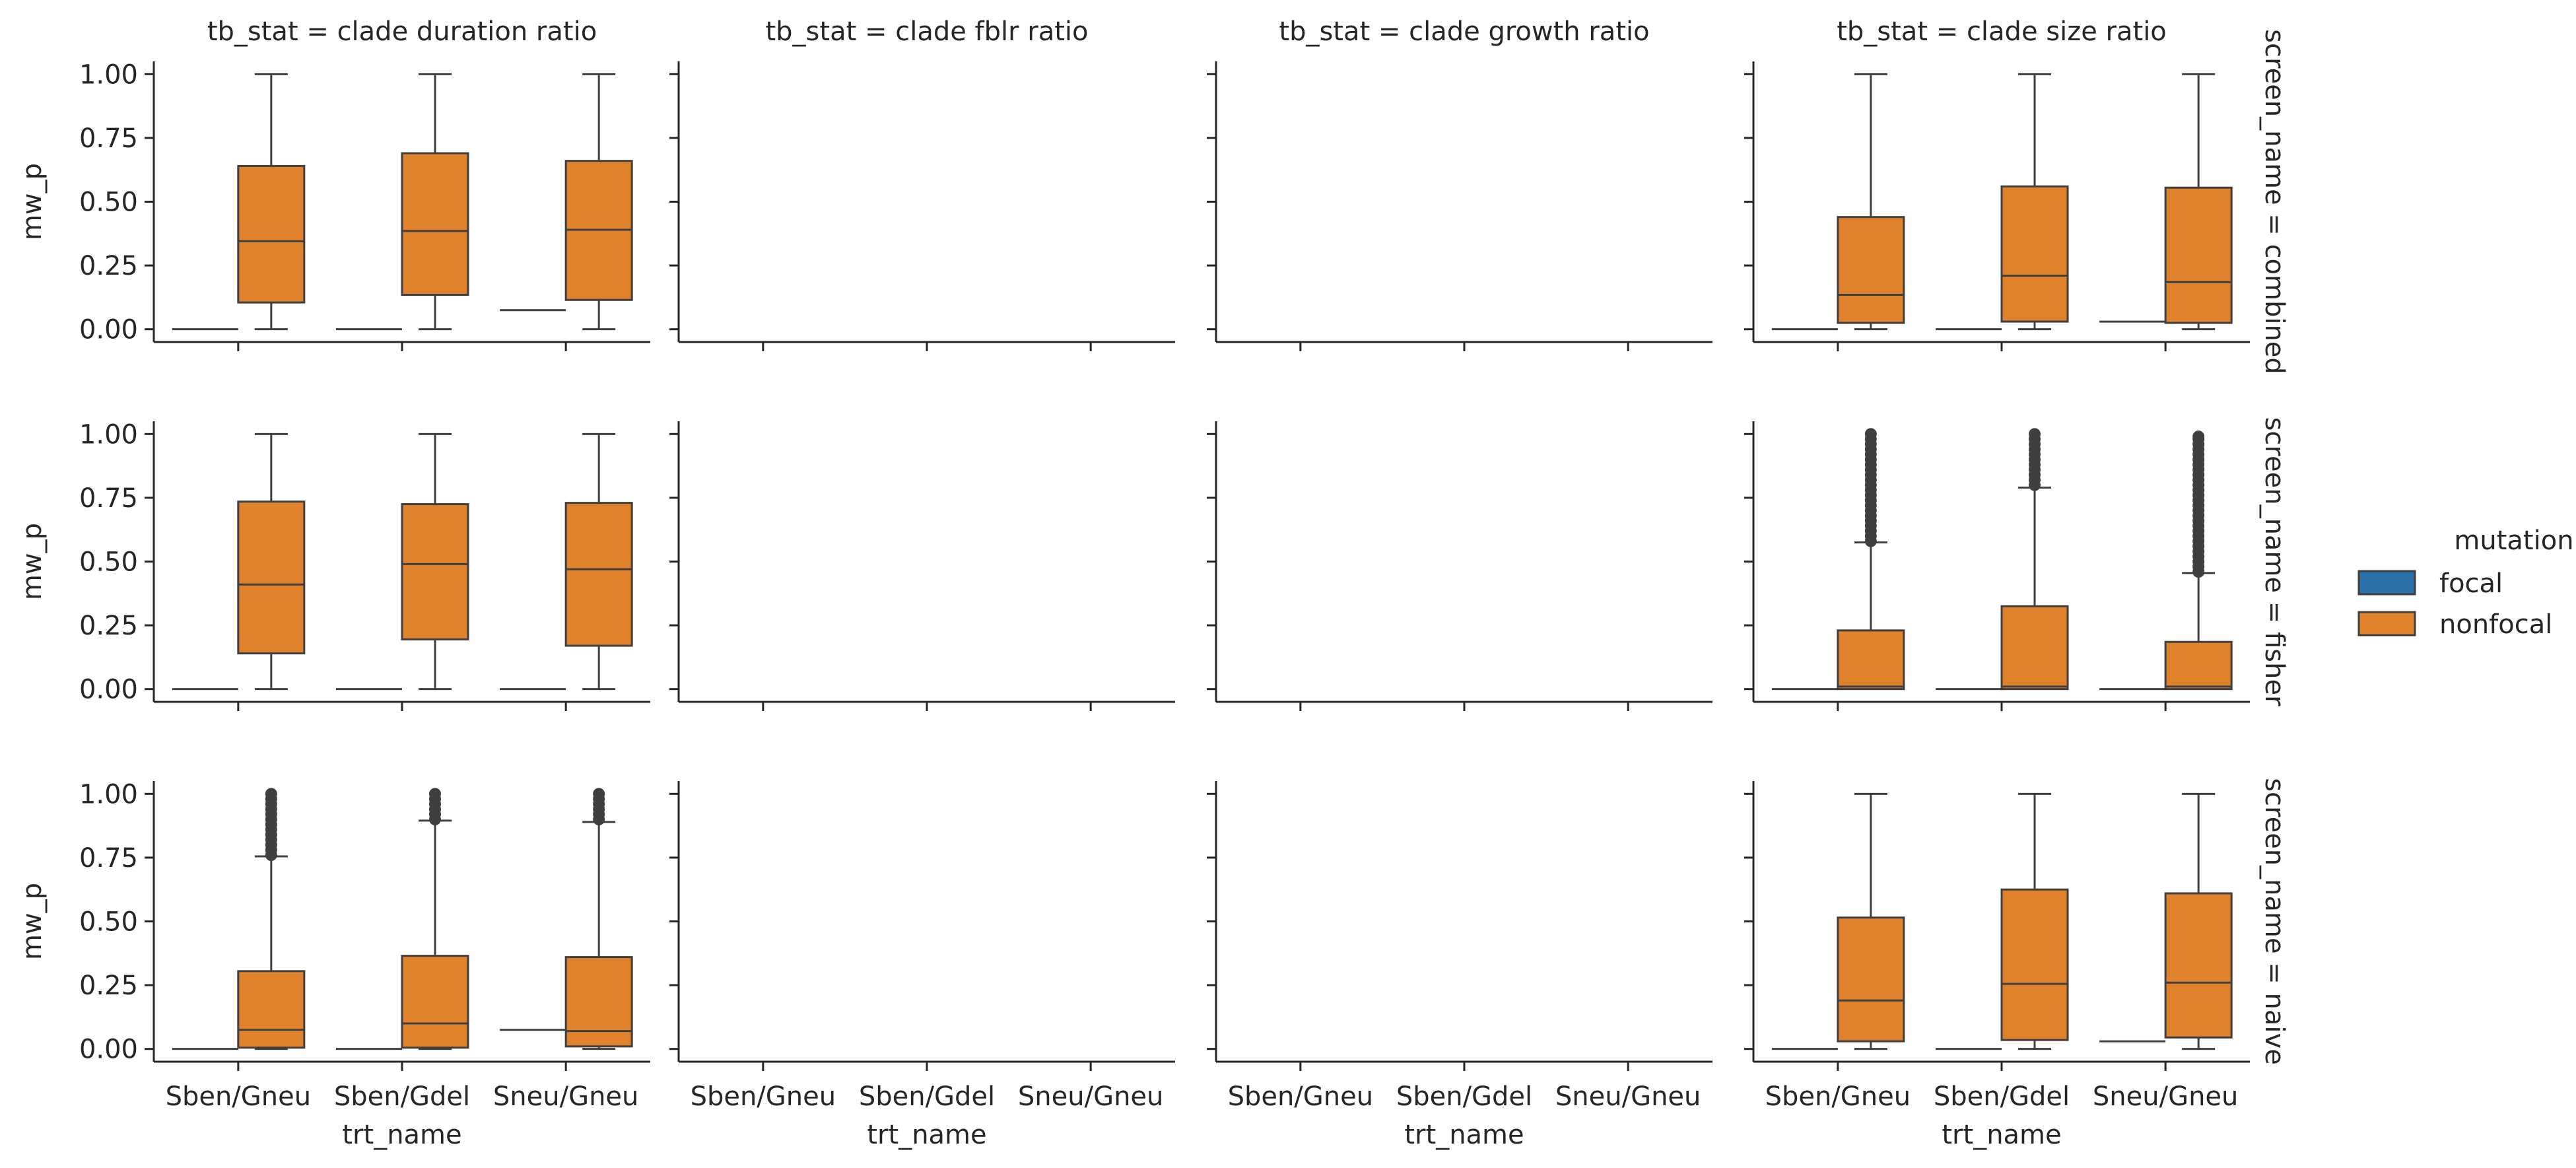 The width and height of the screenshot is (2576, 1168). Describe the element at coordinates (2513, 541) in the screenshot. I see `legend-title: mutation` at that location.